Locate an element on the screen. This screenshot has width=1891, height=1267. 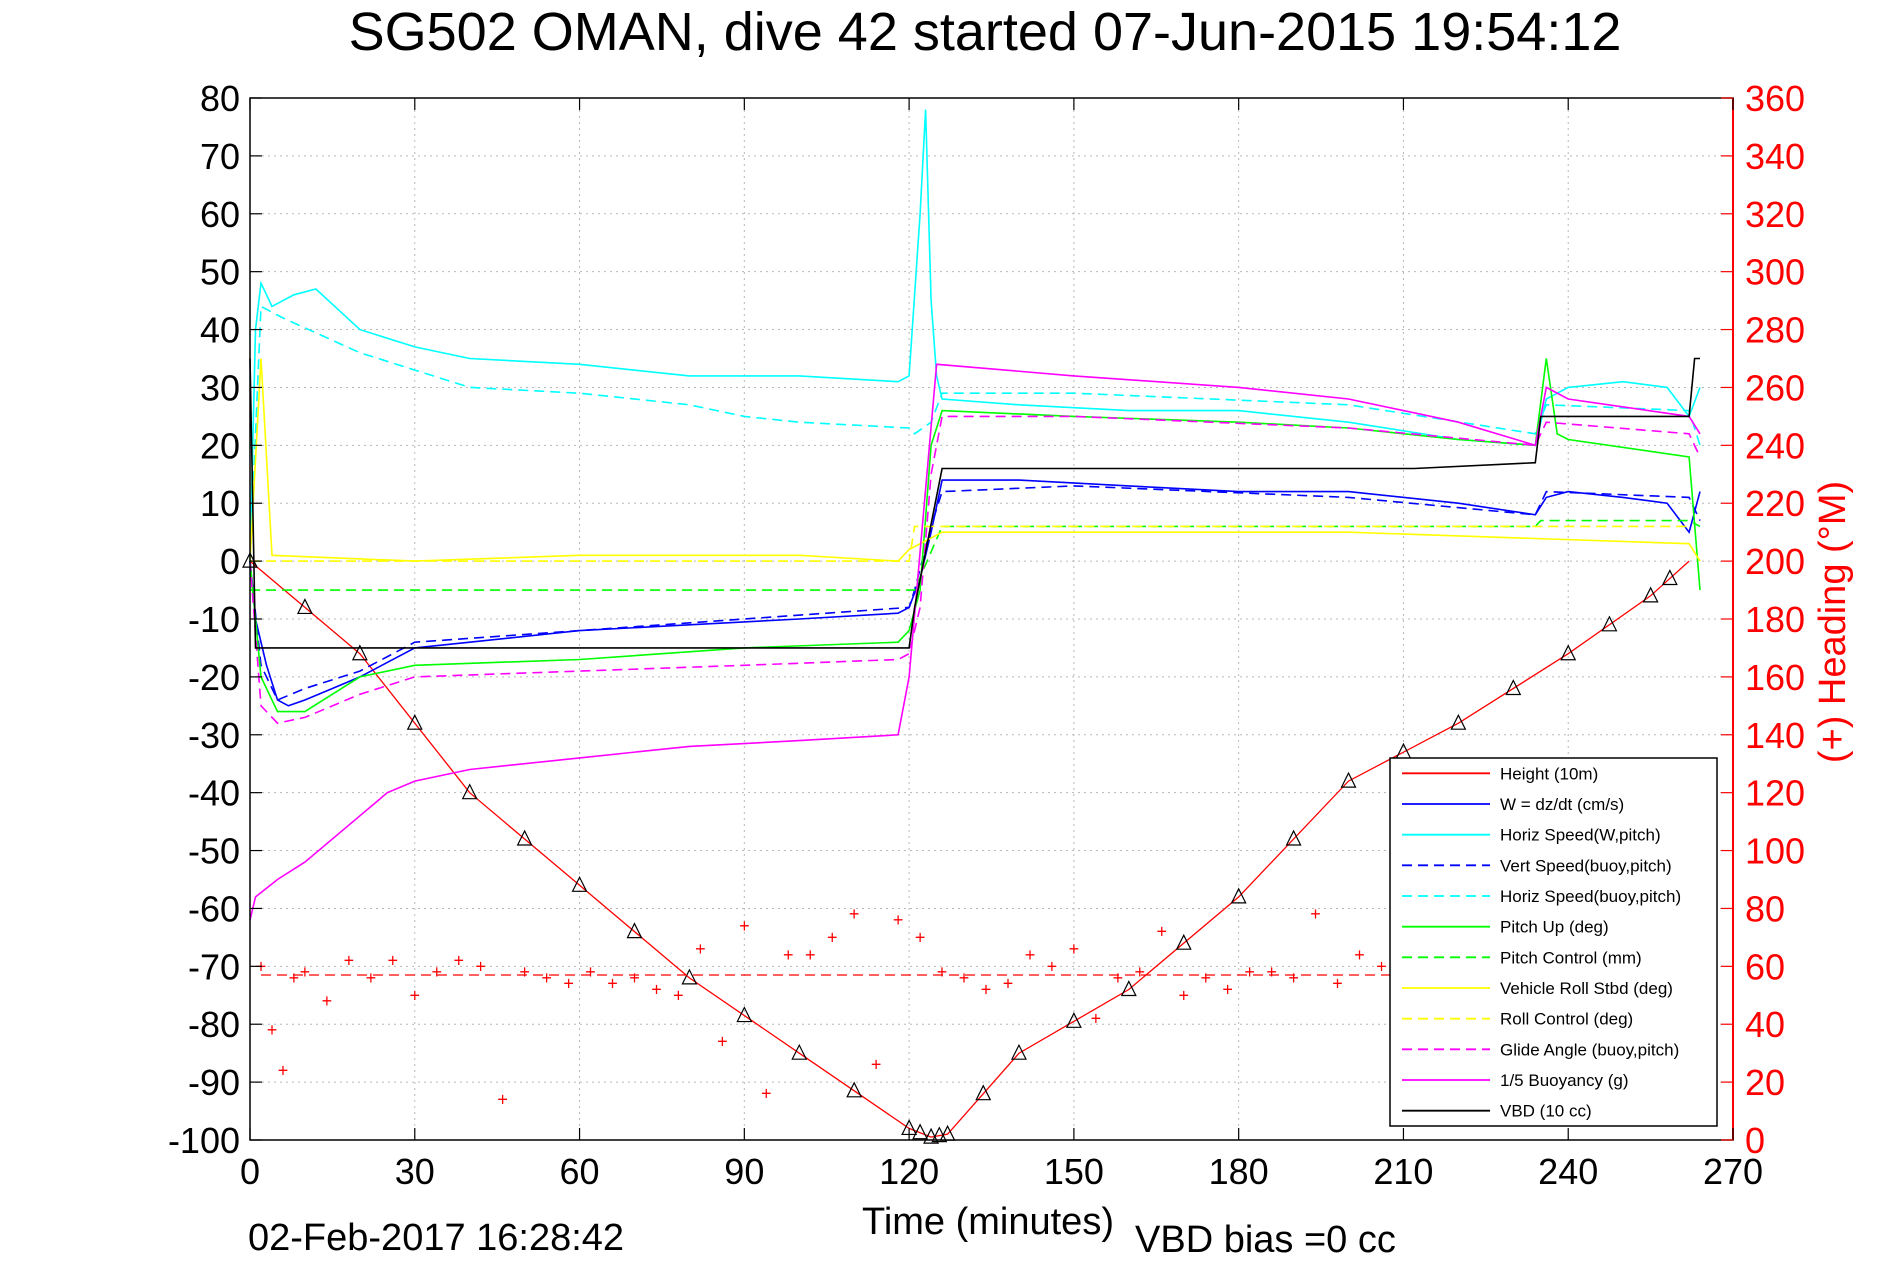
legend-label-9: Glide Angle (buoy,pitch) is located at coordinates (1589, 1049).